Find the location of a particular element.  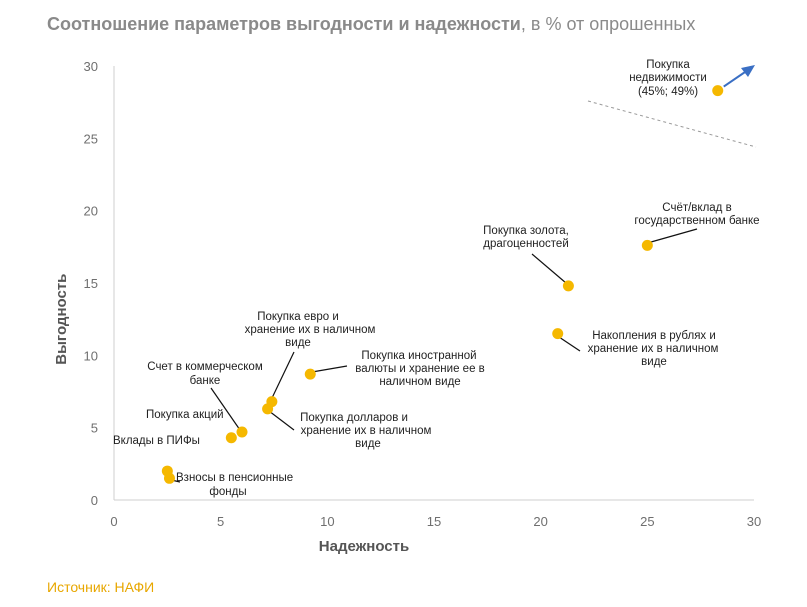

leader-line-foreign is located at coordinates (329, 369).